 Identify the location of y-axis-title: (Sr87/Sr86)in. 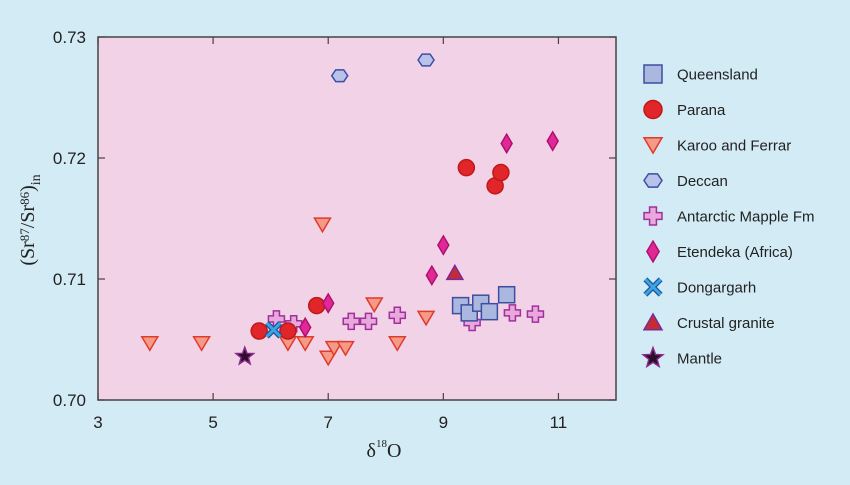
(30, 219).